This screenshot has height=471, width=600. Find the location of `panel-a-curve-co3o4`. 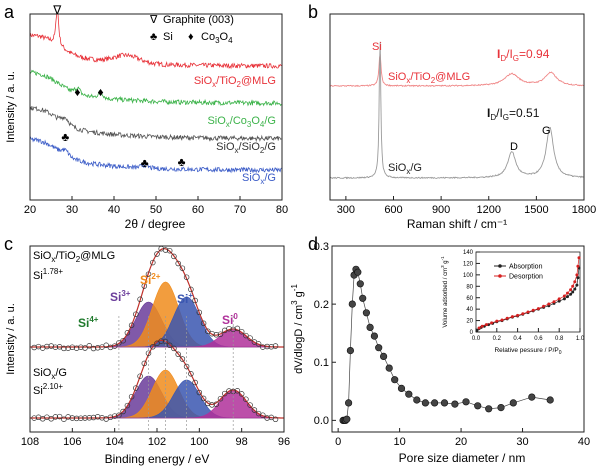

panel-a-curve-co3o4 is located at coordinates (156, 88).